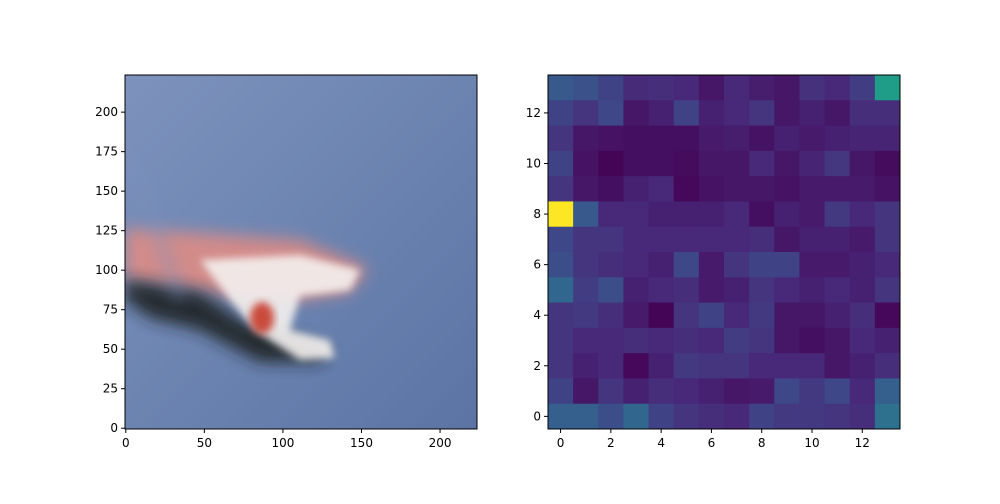 The height and width of the screenshot is (504, 1000). Describe the element at coordinates (106, 112) in the screenshot. I see `image-y-tick-label: 200` at that location.